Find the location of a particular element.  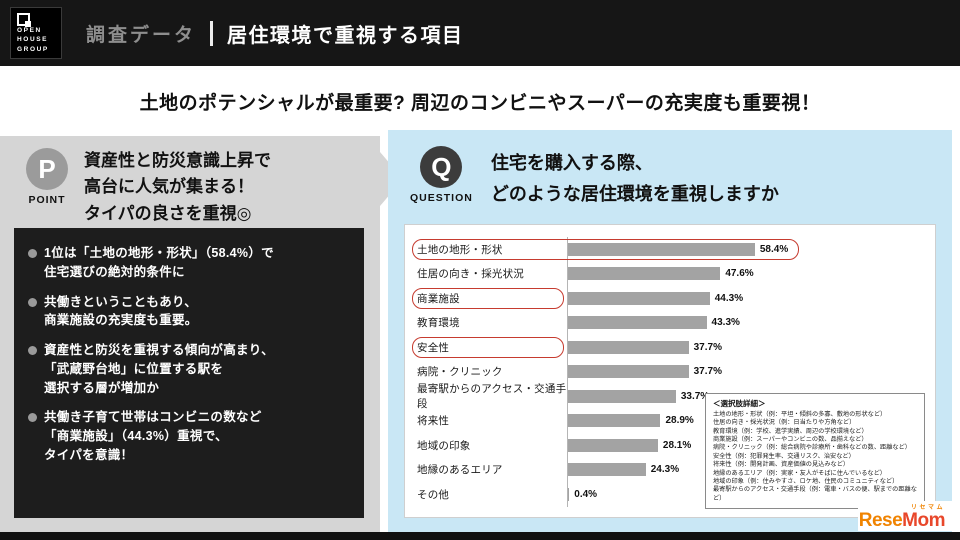

chart-value-label: 0.4% is located at coordinates (586, 494).